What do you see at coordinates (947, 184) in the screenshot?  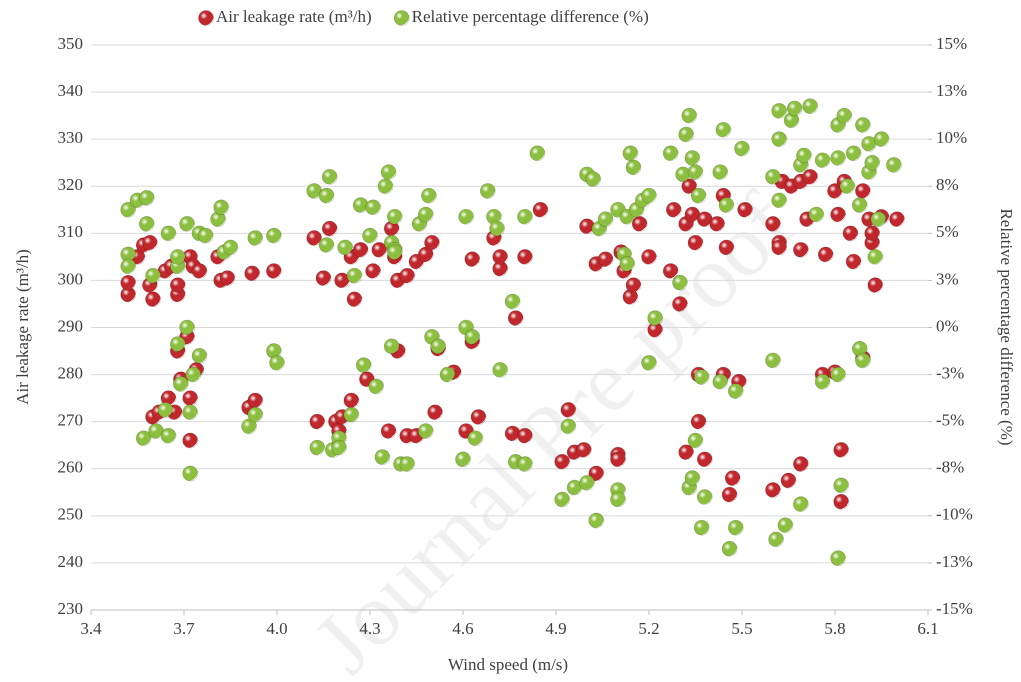 I see `y2-tick-label: 8%` at bounding box center [947, 184].